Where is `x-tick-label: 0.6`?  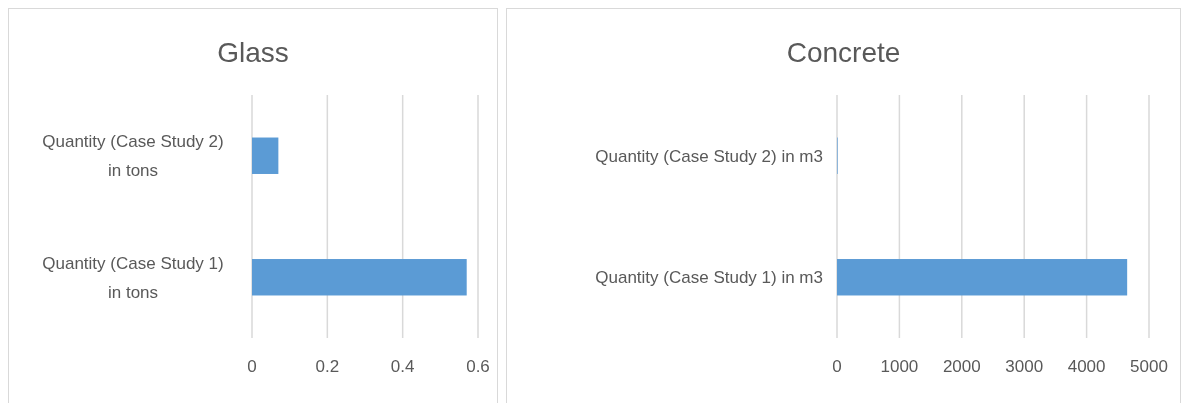
x-tick-label: 0.6 is located at coordinates (478, 366).